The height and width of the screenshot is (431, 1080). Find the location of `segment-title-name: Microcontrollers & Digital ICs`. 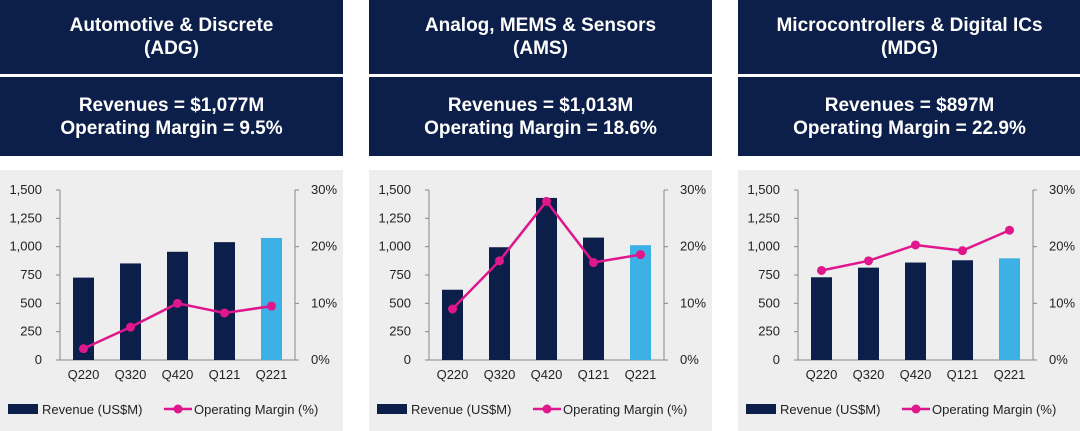

segment-title-name: Microcontrollers & Digital ICs is located at coordinates (909, 25).